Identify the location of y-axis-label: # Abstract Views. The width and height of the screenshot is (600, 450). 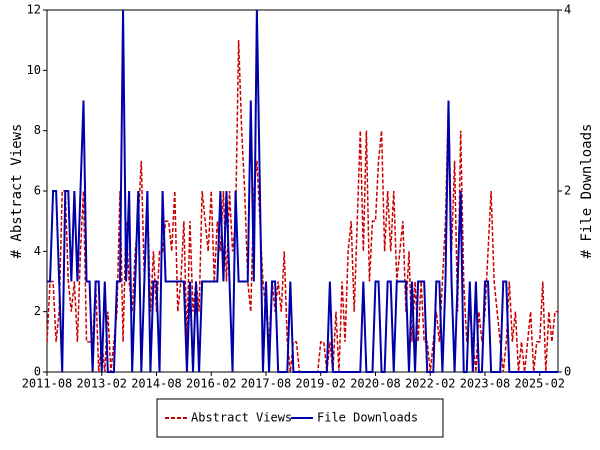
(17, 191).